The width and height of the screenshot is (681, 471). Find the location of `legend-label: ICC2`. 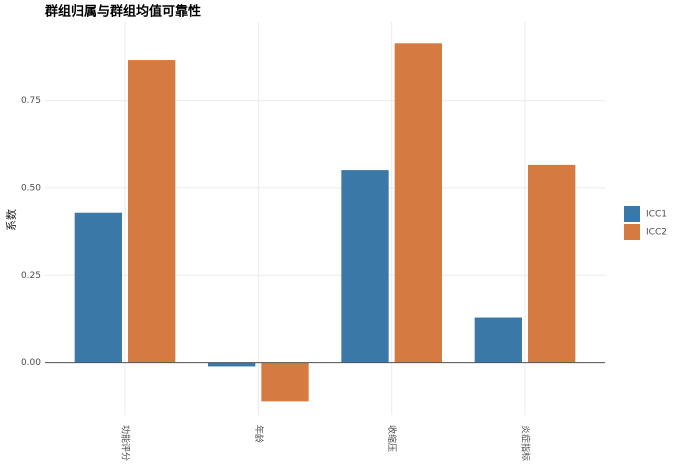

legend-label: ICC2 is located at coordinates (656, 233).